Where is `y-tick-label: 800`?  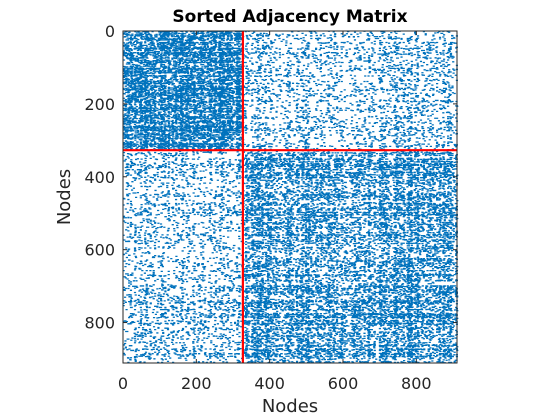
y-tick-label: 800 is located at coordinates (99, 323).